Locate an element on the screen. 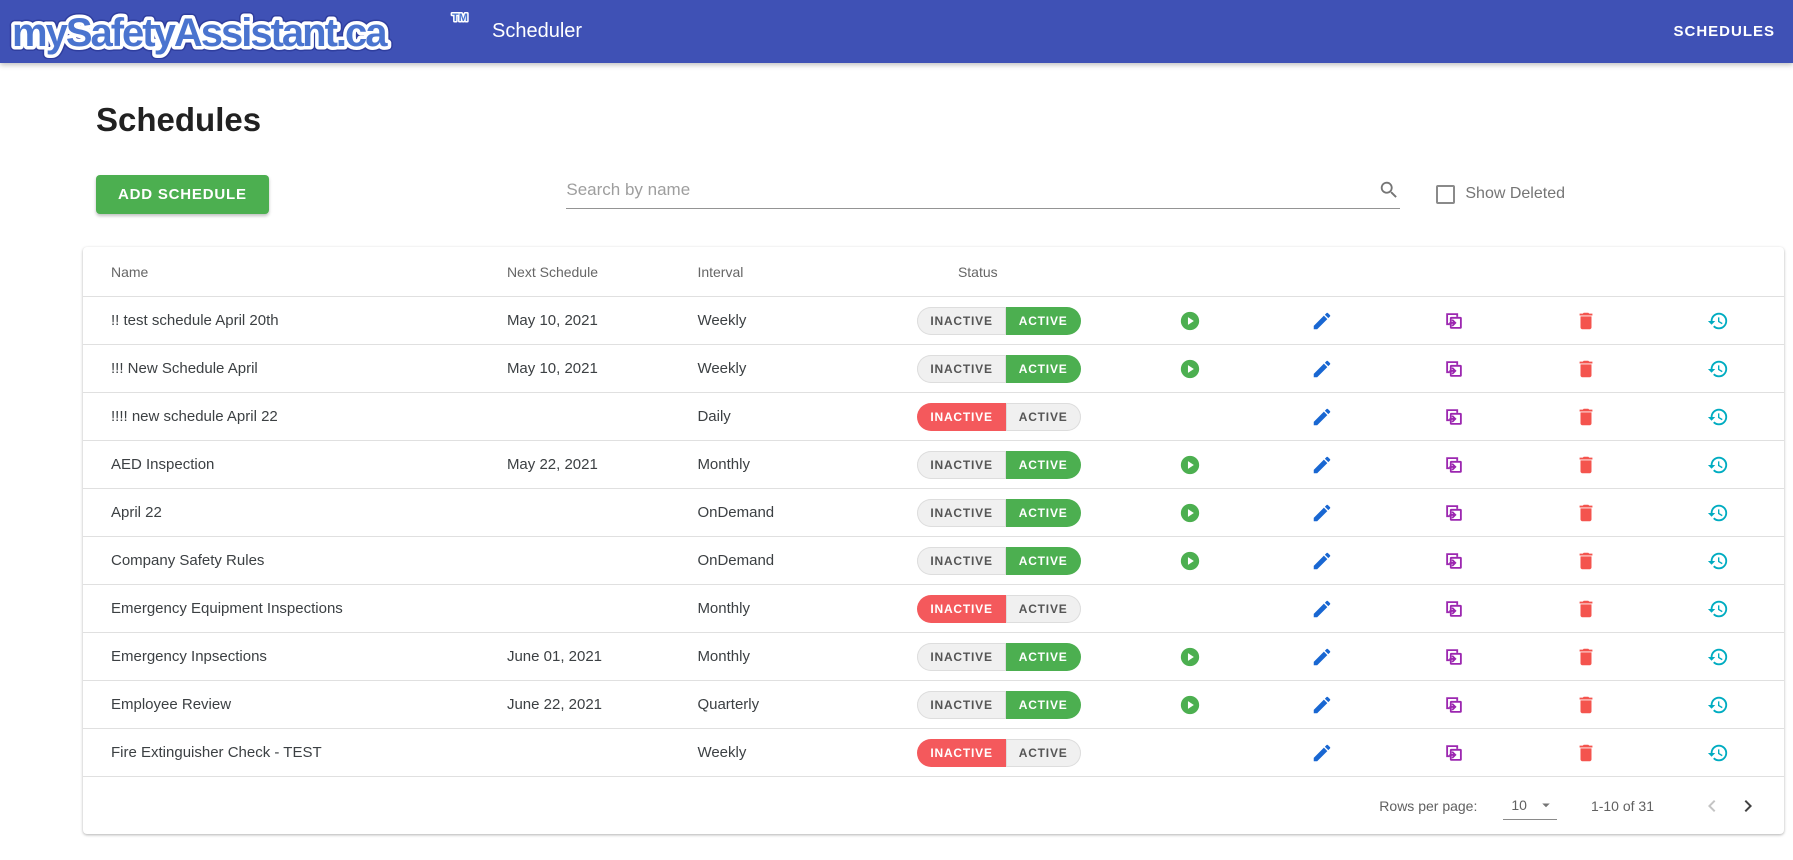  schedule-name: !!!! new schedule April 22 is located at coordinates (194, 416).